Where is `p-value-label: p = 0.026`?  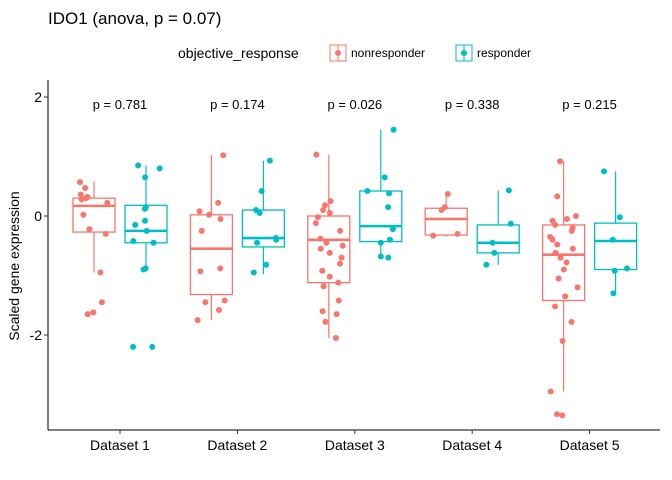 p-value-label: p = 0.026 is located at coordinates (355, 104).